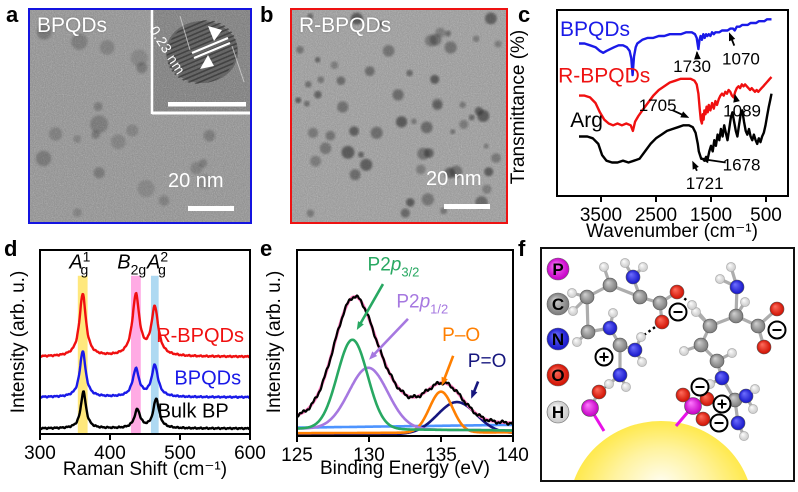 The image size is (798, 492). I want to click on svg-text: H, so click(558, 412).